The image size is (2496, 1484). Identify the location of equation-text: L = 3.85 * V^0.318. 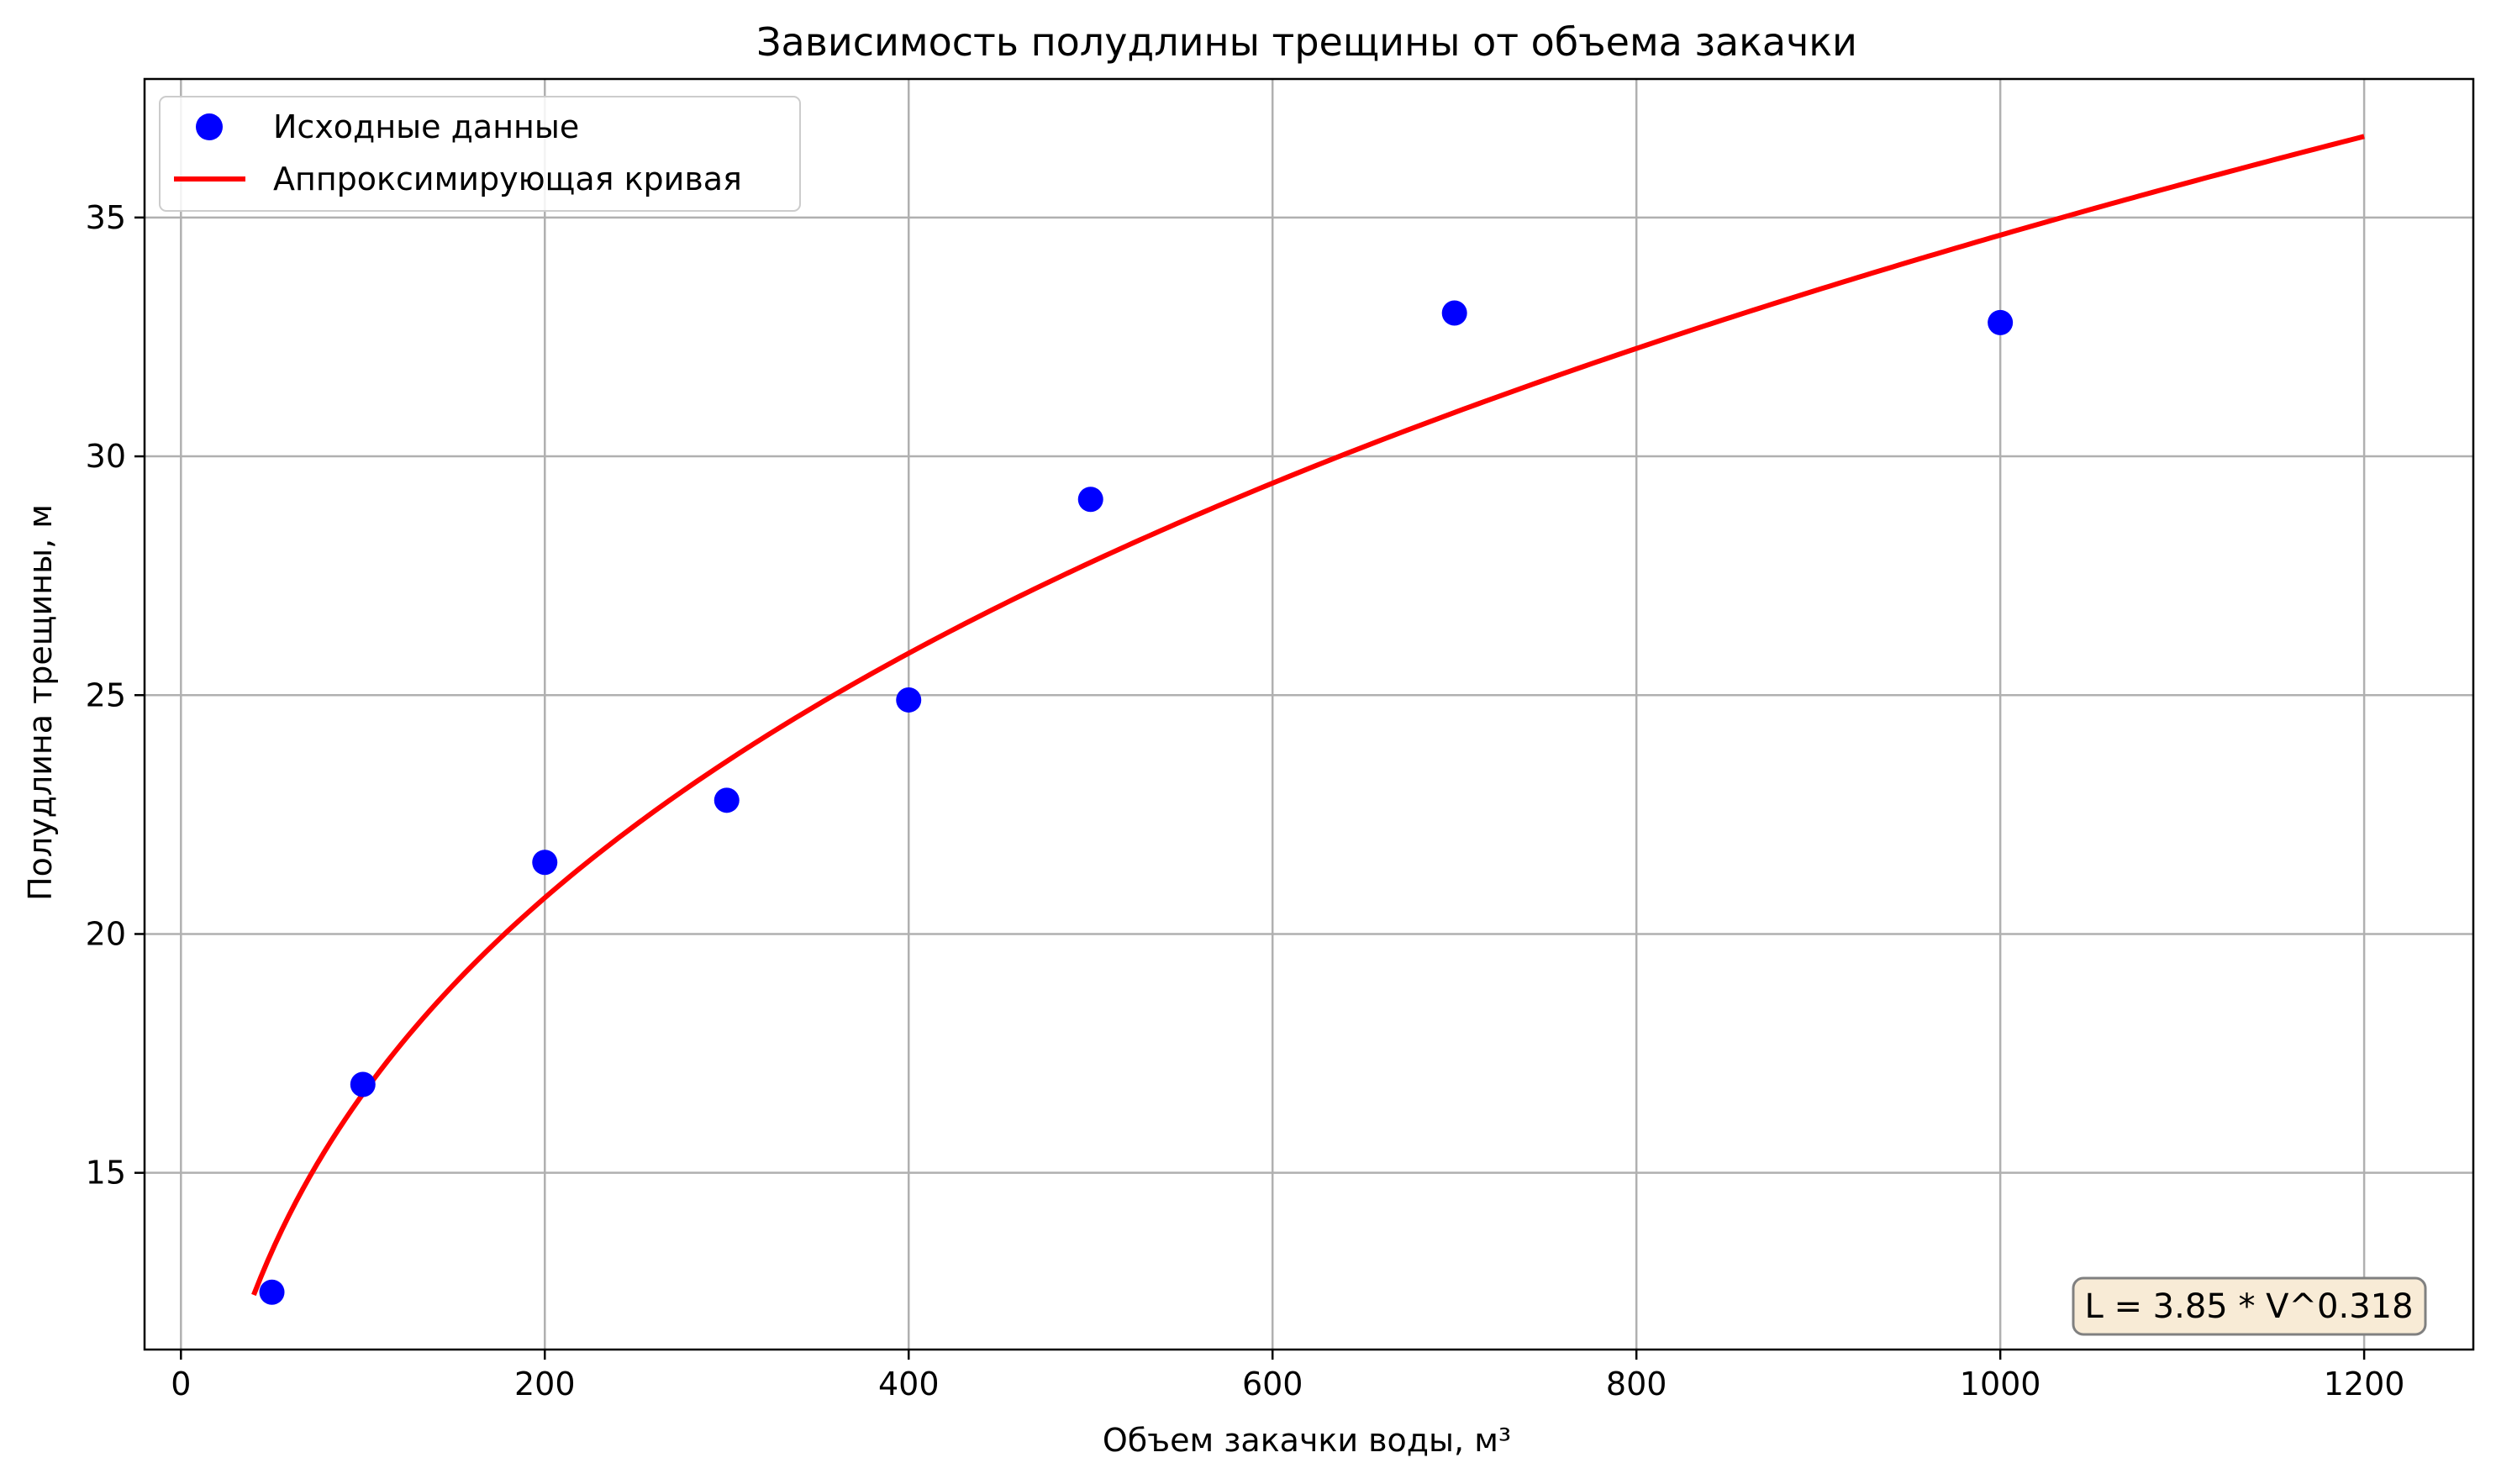
(2248, 1307).